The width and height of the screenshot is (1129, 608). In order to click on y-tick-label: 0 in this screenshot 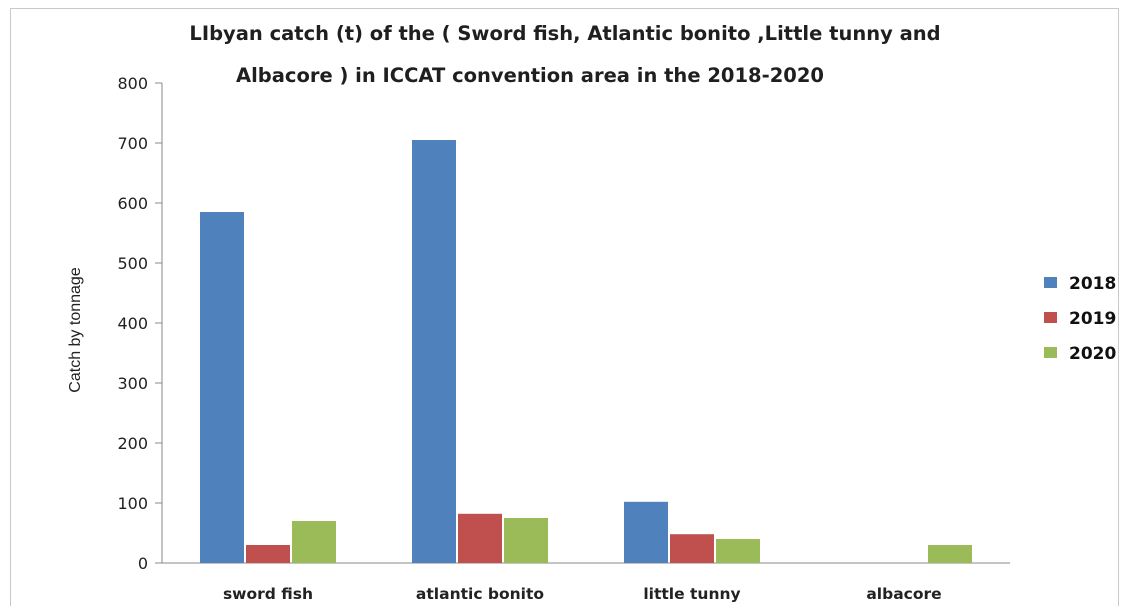, I will do `click(143, 563)`.